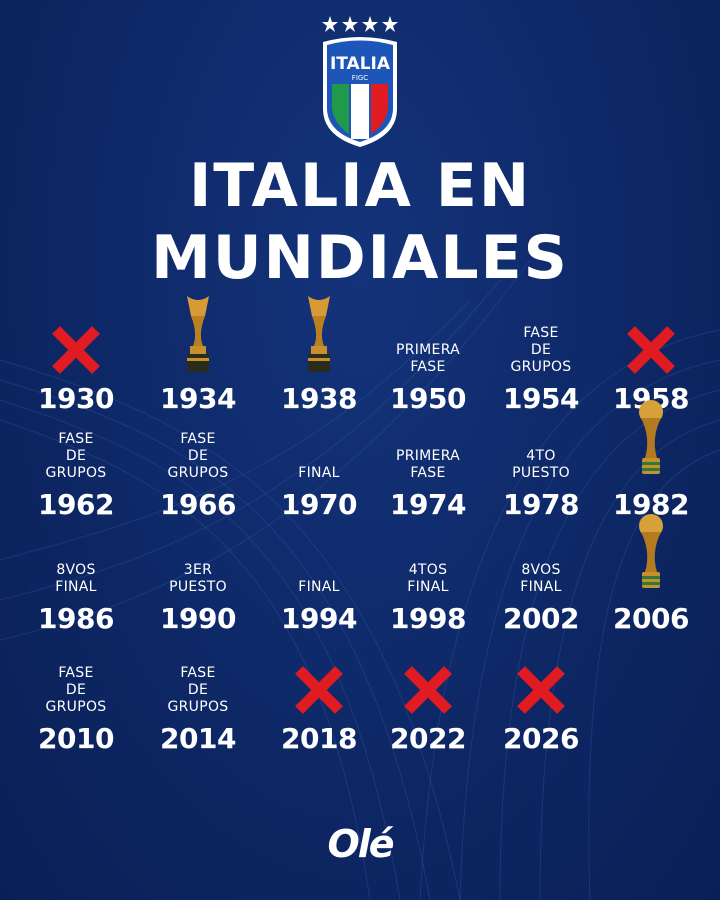  I want to click on edition-year: 1998, so click(428, 618).